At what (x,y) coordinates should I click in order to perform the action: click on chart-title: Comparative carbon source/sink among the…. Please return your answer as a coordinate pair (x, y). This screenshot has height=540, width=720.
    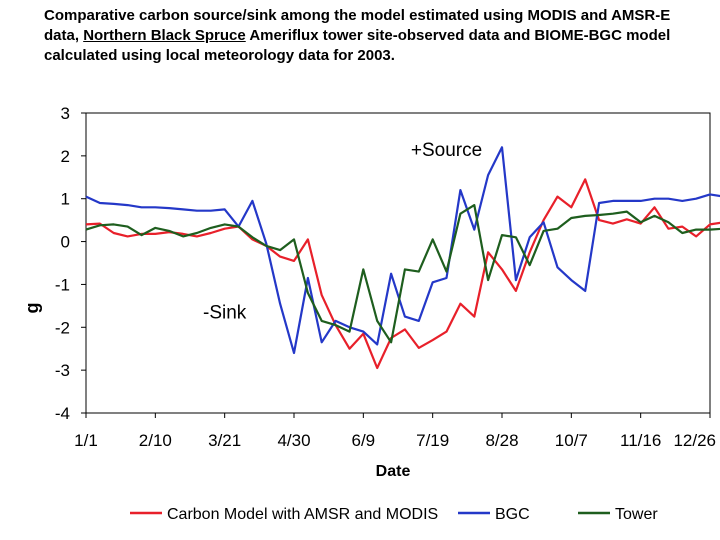
    Looking at the image, I should click on (374, 36).